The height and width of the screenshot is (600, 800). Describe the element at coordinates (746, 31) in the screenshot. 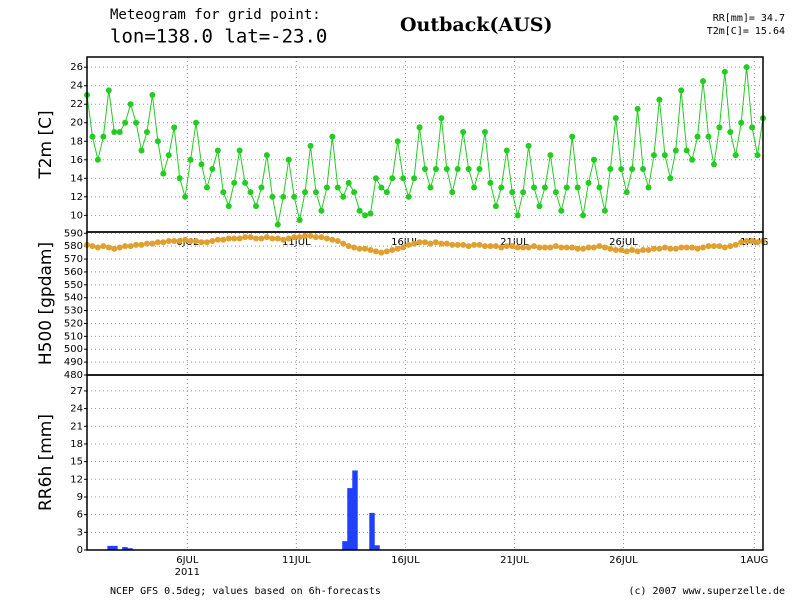

I see `t2m-mean: T2m[C]= 15.64` at that location.